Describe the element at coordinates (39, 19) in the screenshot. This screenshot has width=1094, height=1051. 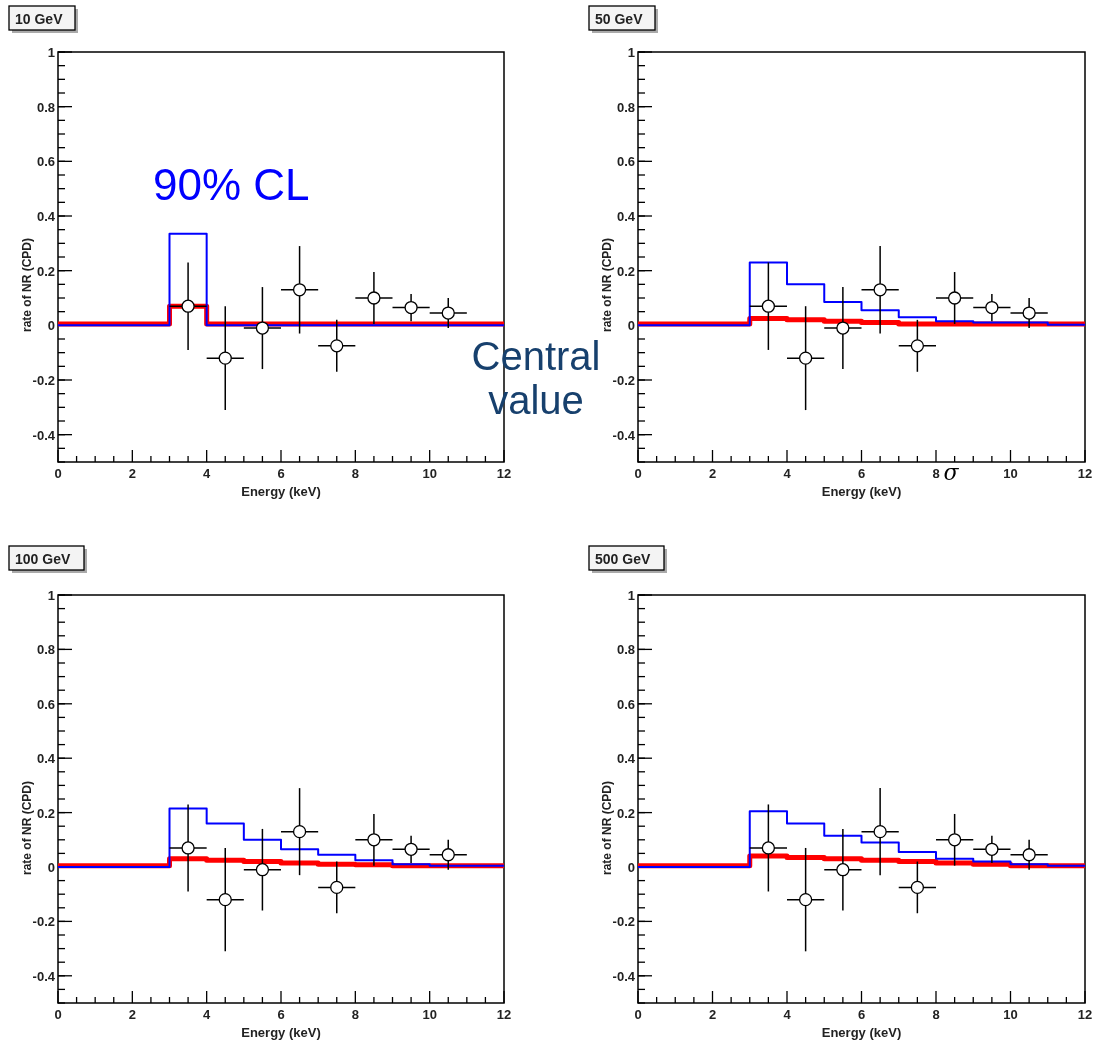
I see `chart-title: 10 GeV` at that location.